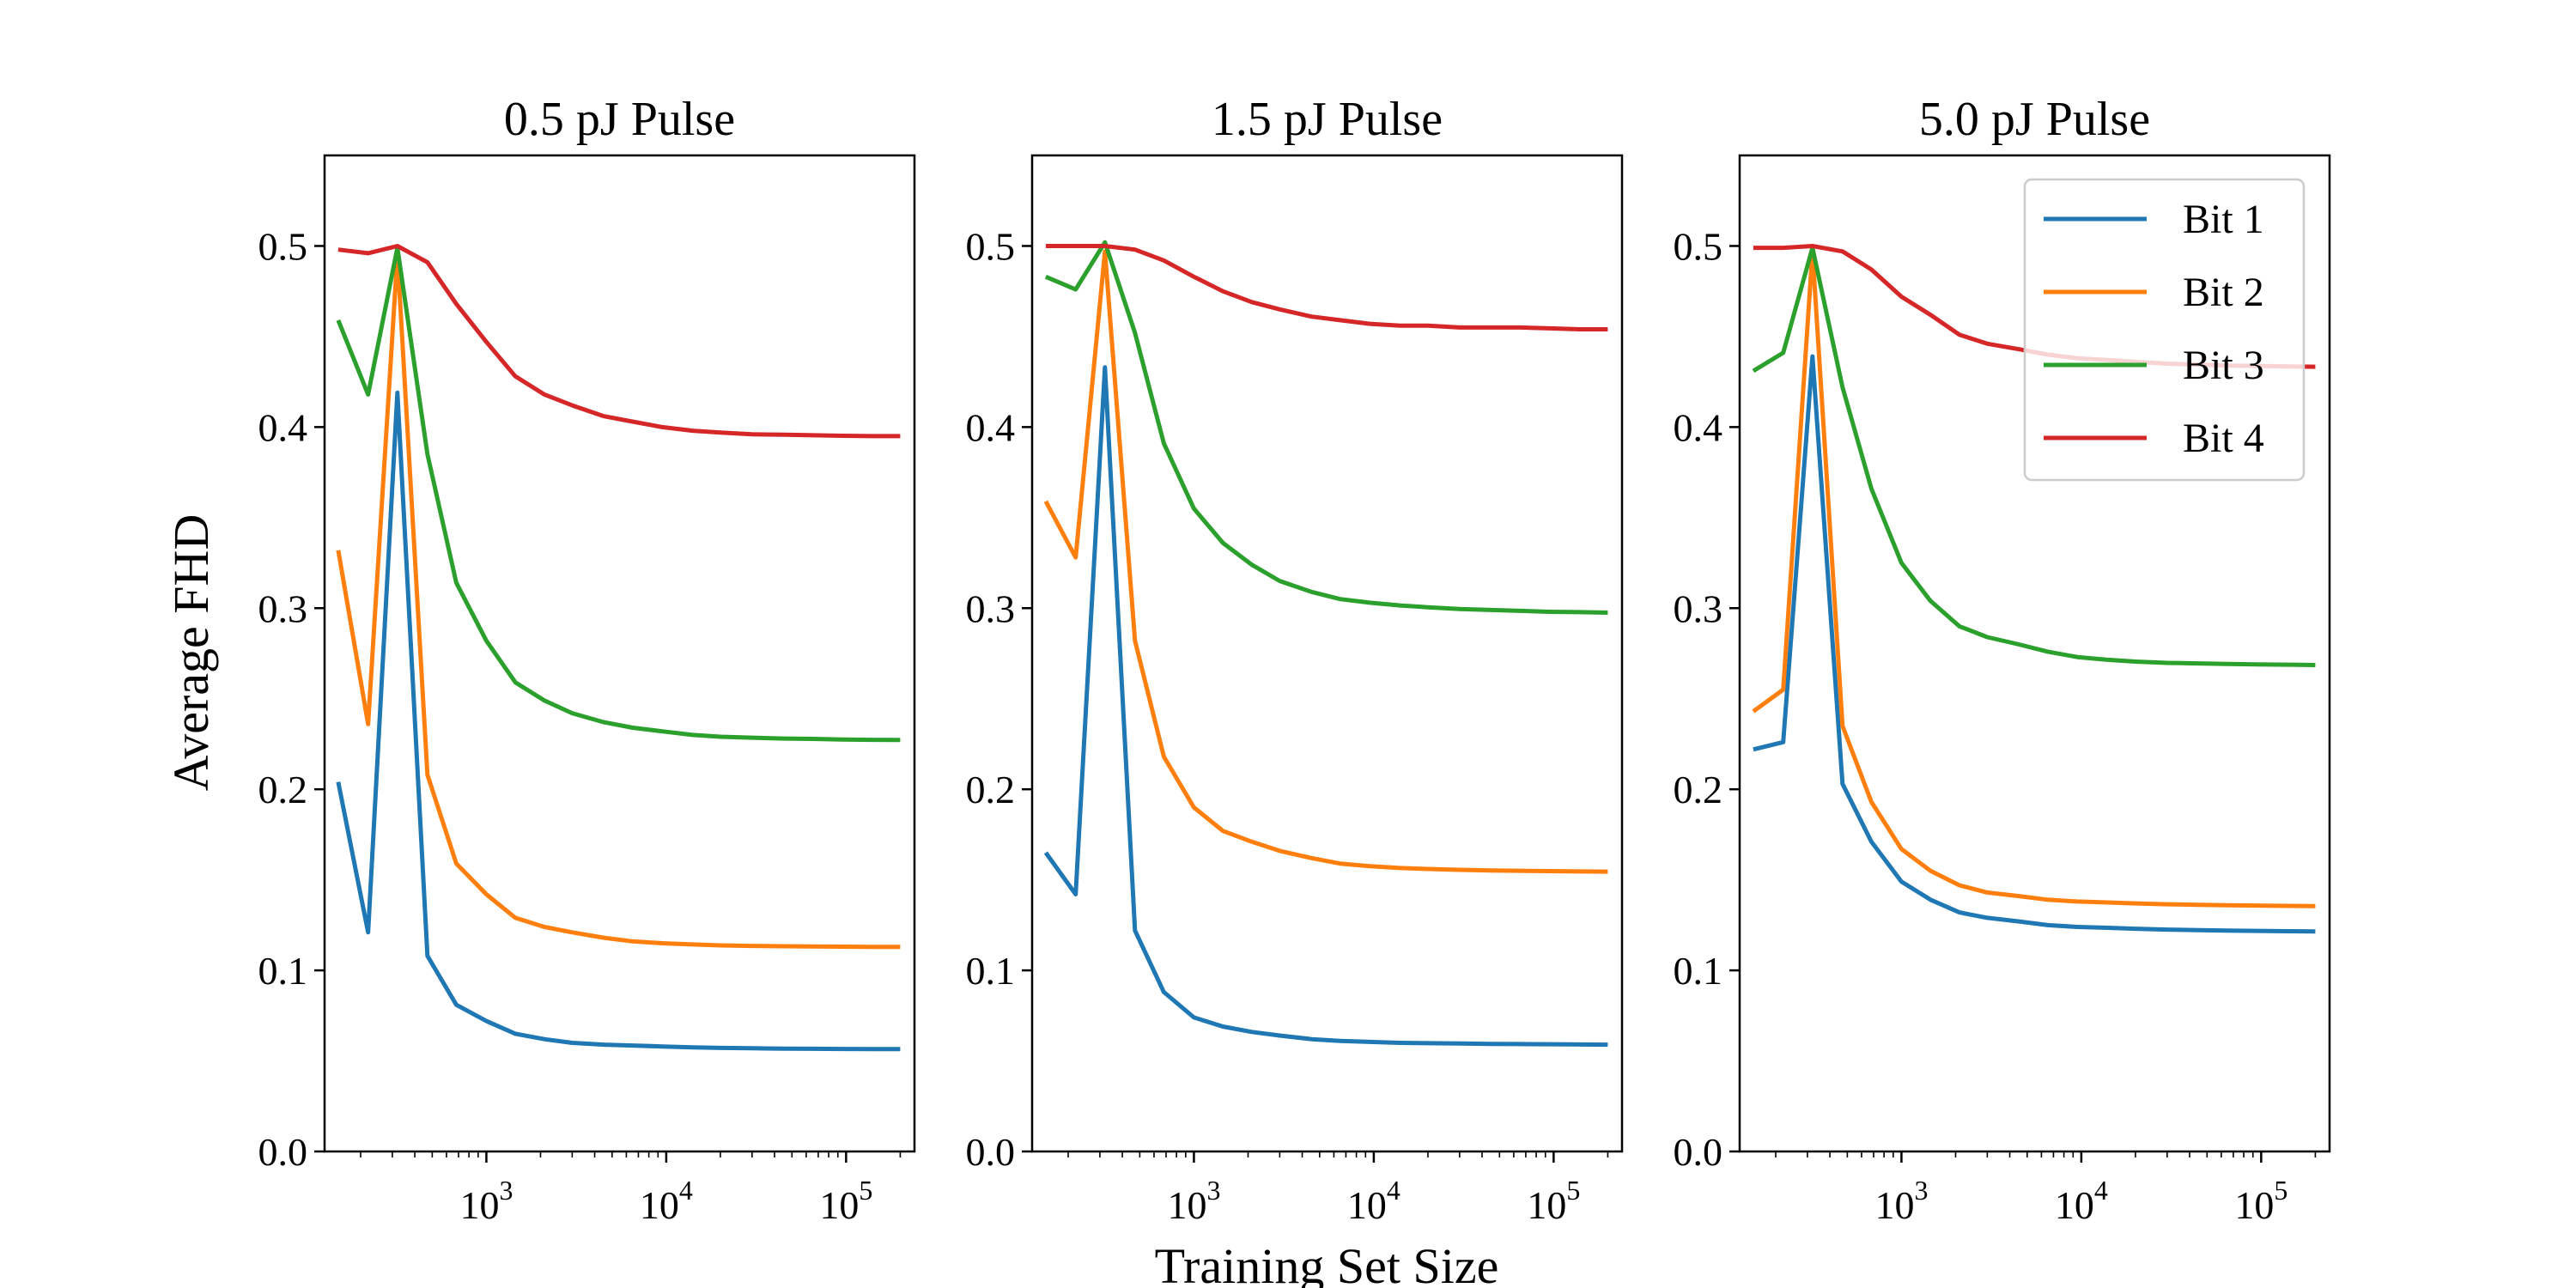  Describe the element at coordinates (2154, 292) in the screenshot. I see `legend-item-bit-2: Bit 2` at that location.